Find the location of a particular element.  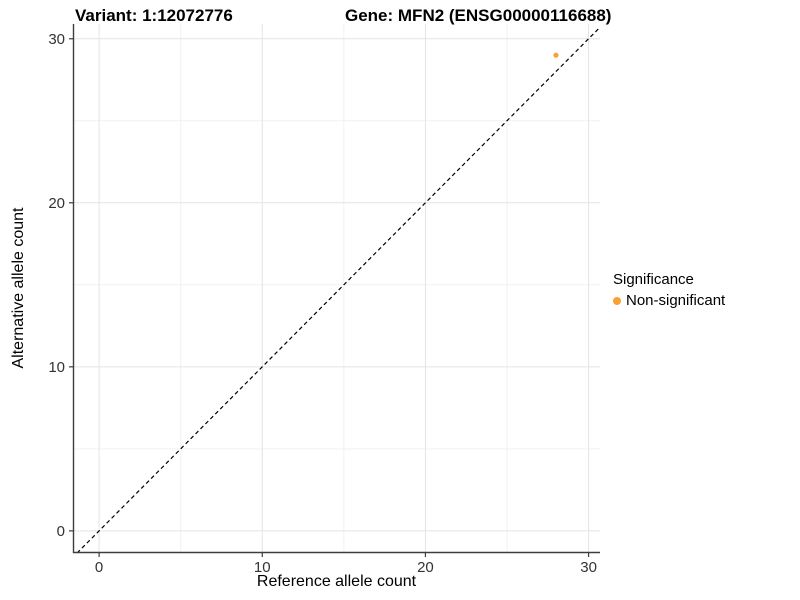

legend-item: Non-significant is located at coordinates (669, 300).